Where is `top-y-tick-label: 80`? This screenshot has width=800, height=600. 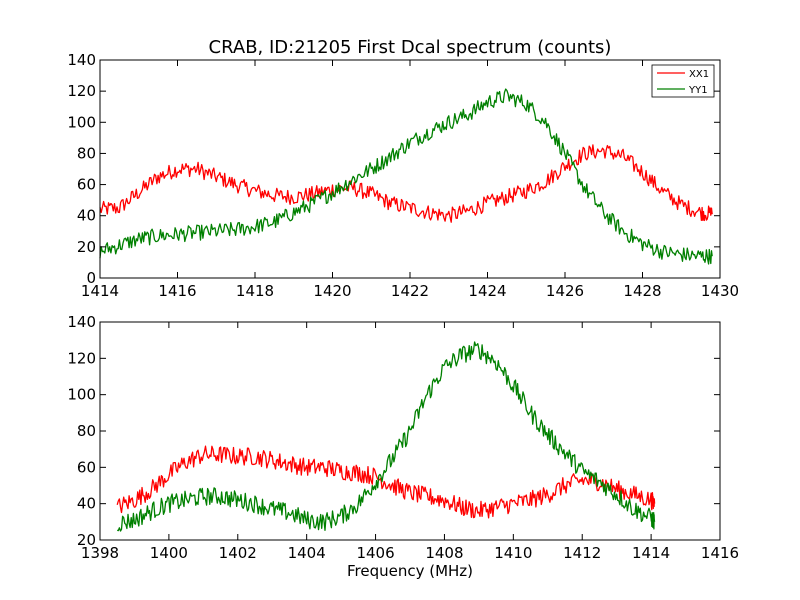
top-y-tick-label: 80 is located at coordinates (86, 153).